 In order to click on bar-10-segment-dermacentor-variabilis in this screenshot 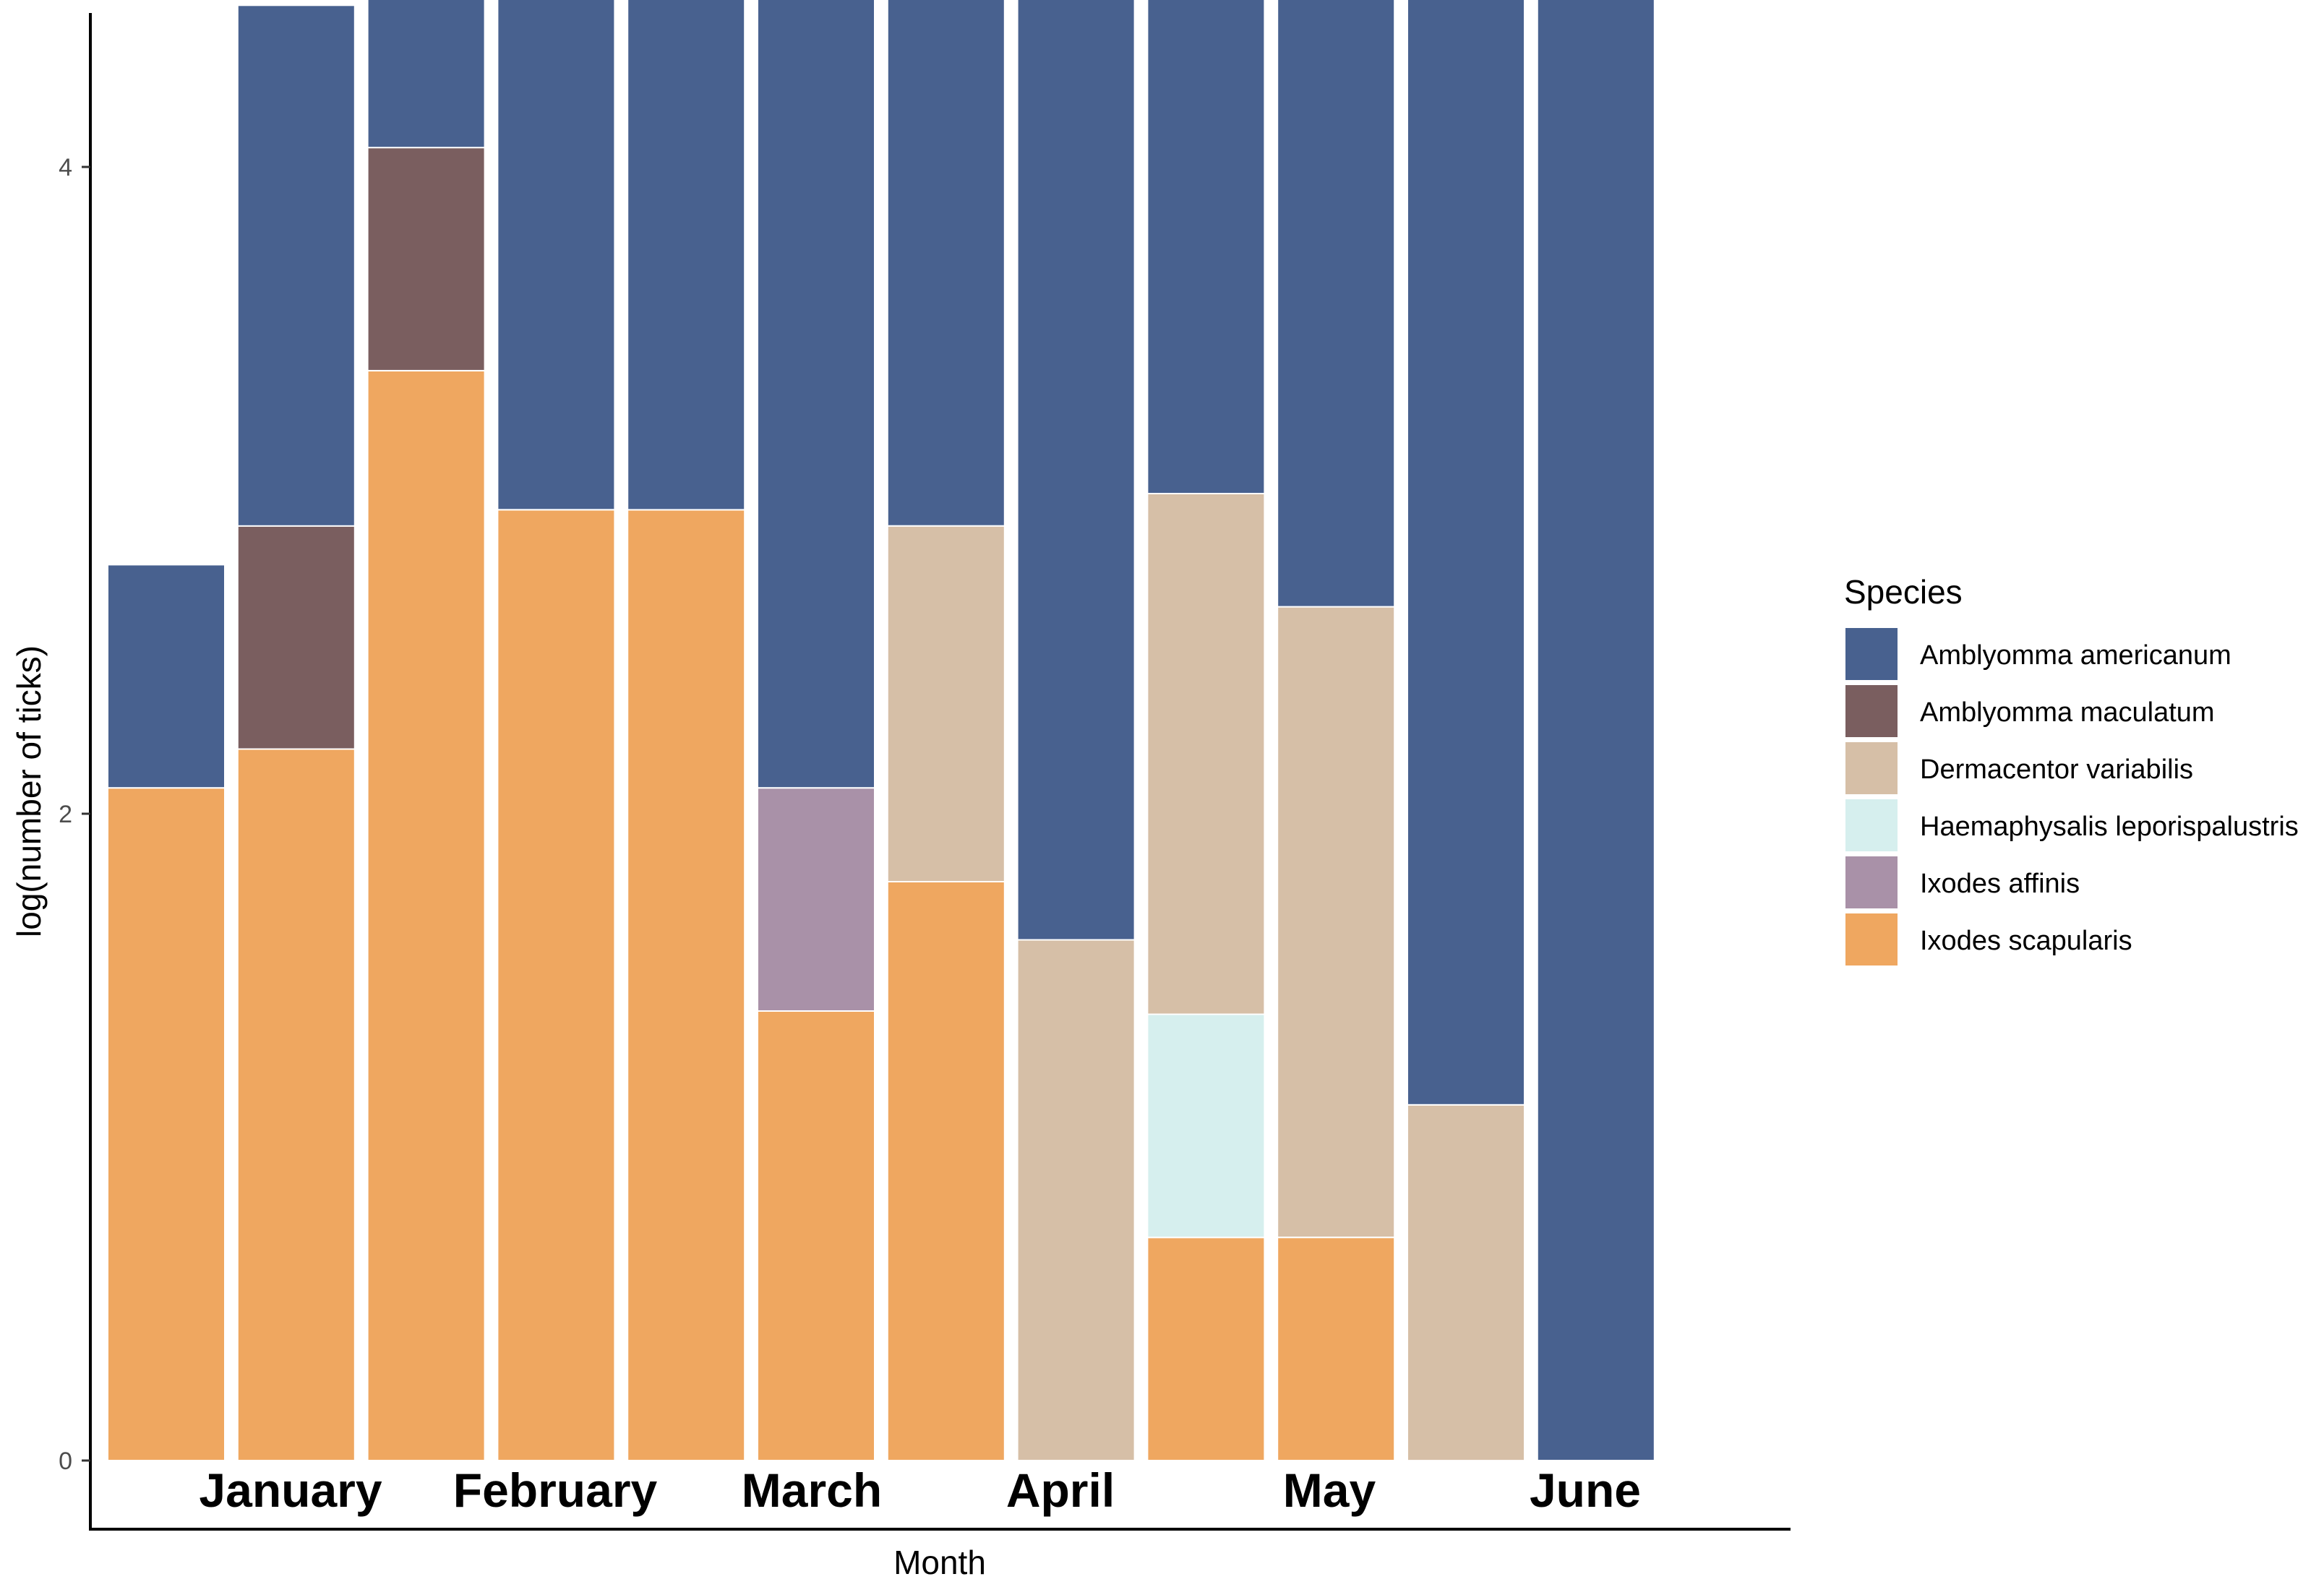, I will do `click(1336, 922)`.